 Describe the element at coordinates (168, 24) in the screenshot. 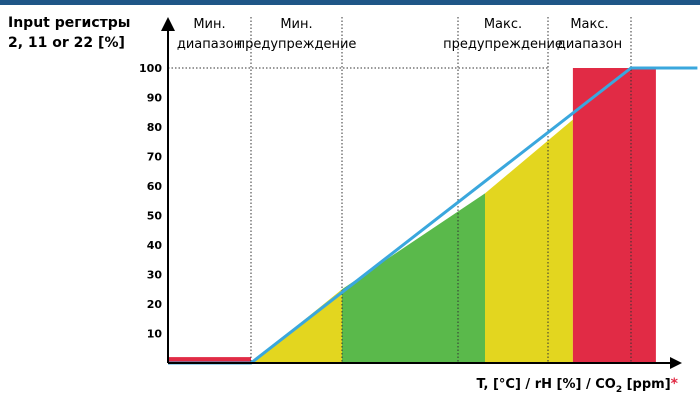

I see `y-axis-arrow` at that location.